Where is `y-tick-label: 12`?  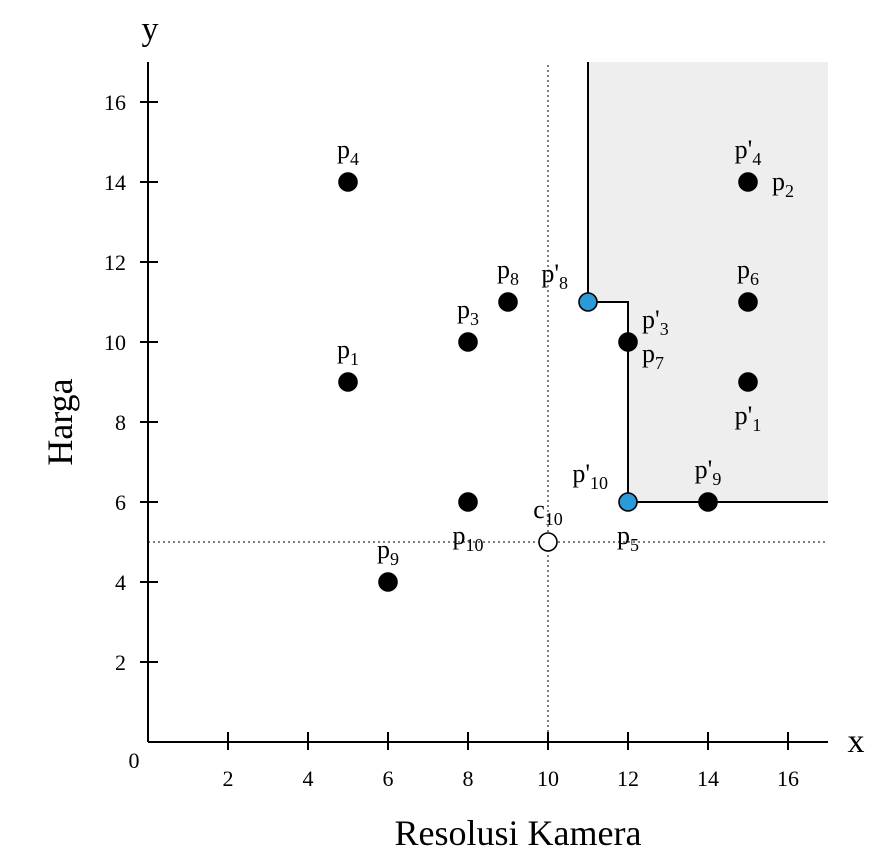 y-tick-label: 12 is located at coordinates (115, 262).